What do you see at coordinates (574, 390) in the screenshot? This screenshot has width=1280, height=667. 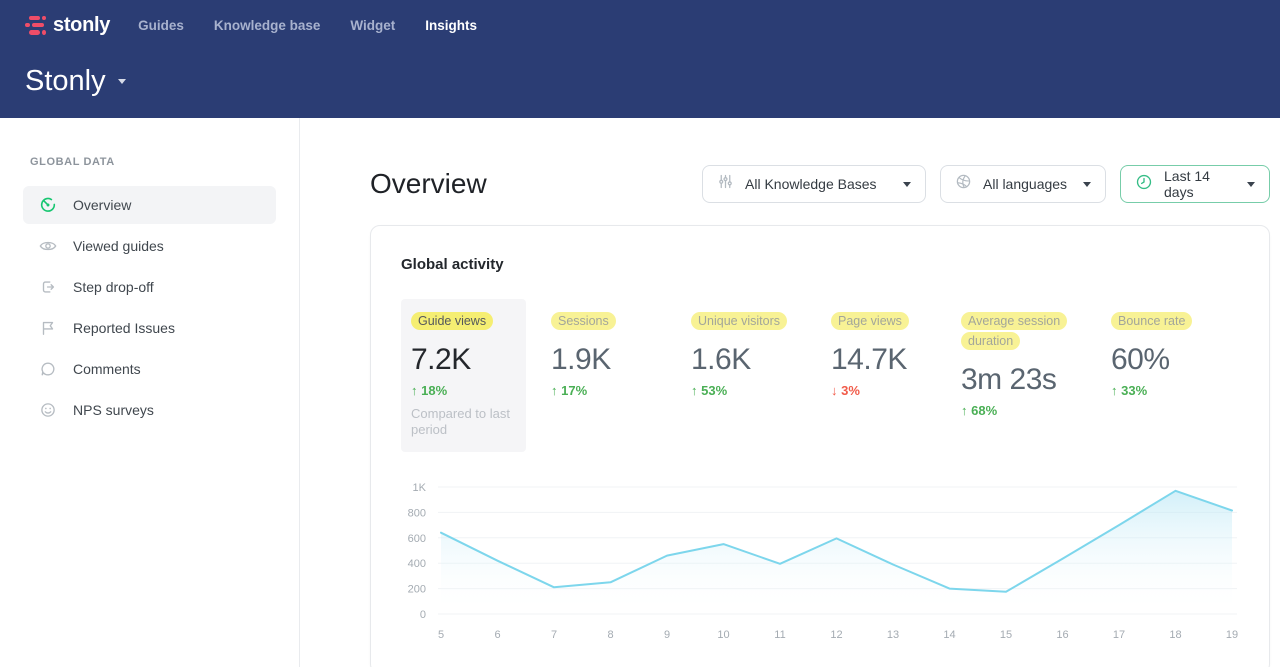 I see `metric-change: 17%` at bounding box center [574, 390].